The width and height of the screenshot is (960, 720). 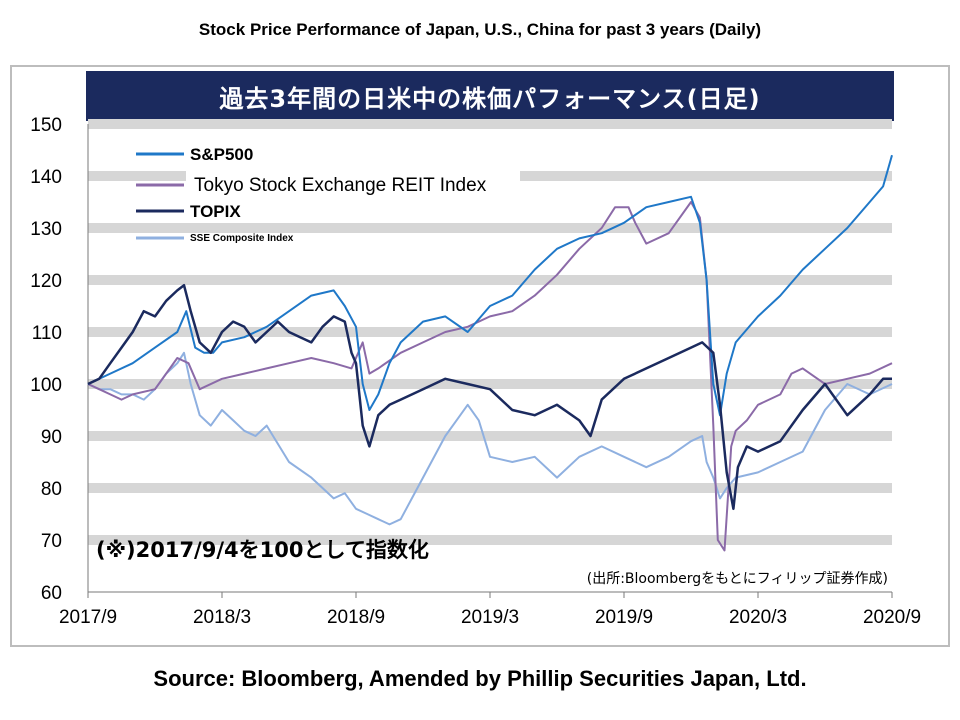 I want to click on y-tick-label: 70, so click(x=51, y=541).